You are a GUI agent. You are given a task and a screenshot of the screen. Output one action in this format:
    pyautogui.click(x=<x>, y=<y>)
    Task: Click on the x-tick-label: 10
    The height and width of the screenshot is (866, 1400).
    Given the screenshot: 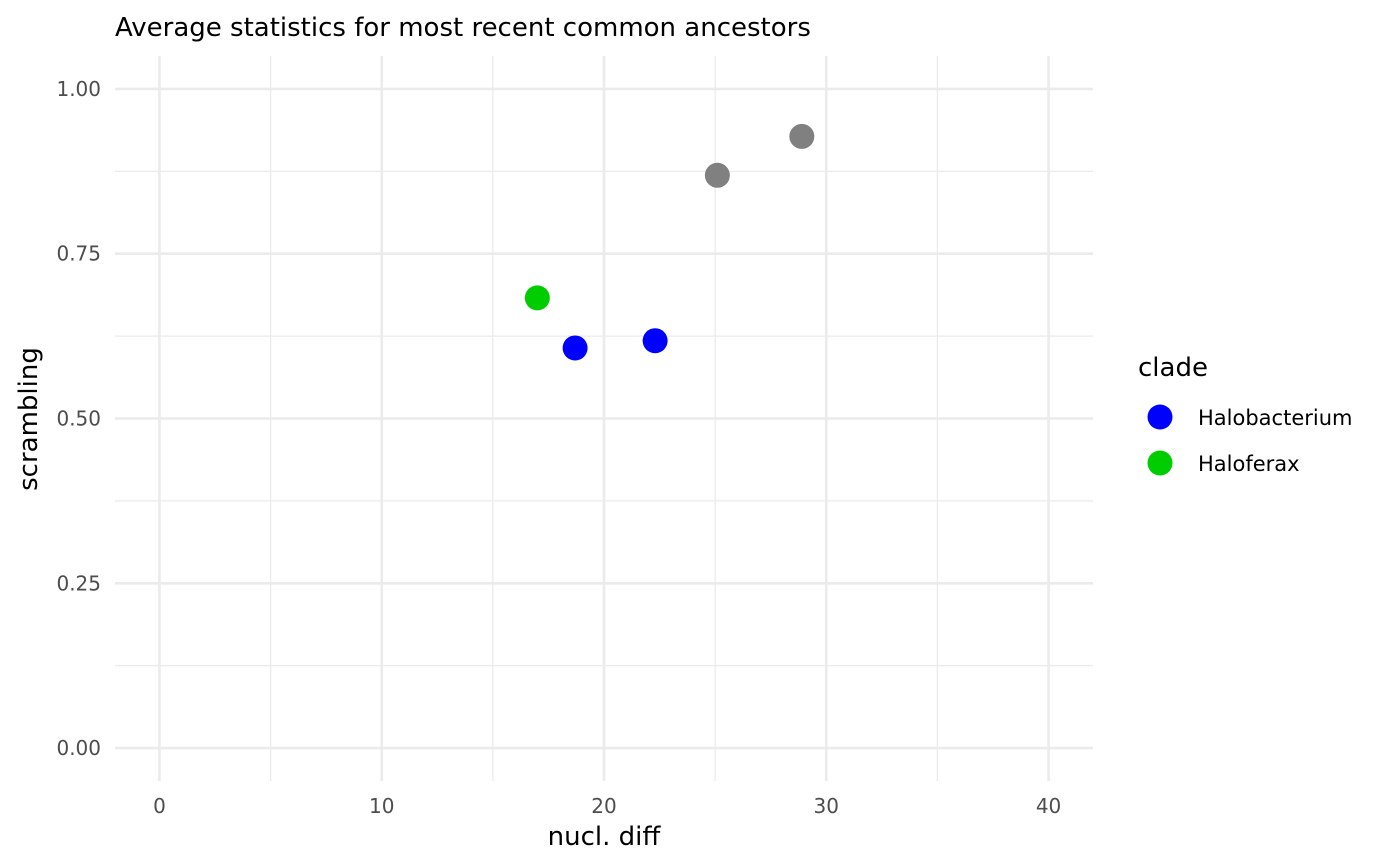 What is the action you would take?
    pyautogui.click(x=381, y=806)
    